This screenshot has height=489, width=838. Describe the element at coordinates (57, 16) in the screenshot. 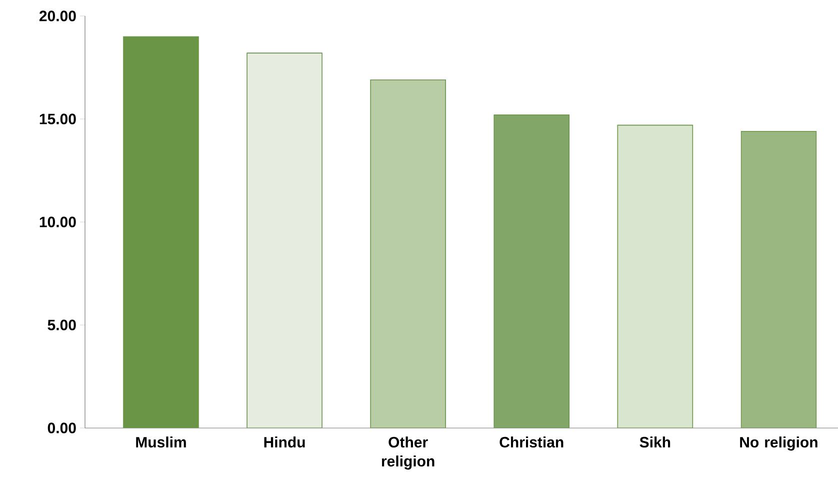

I see `y-tick-label: 20.00` at that location.